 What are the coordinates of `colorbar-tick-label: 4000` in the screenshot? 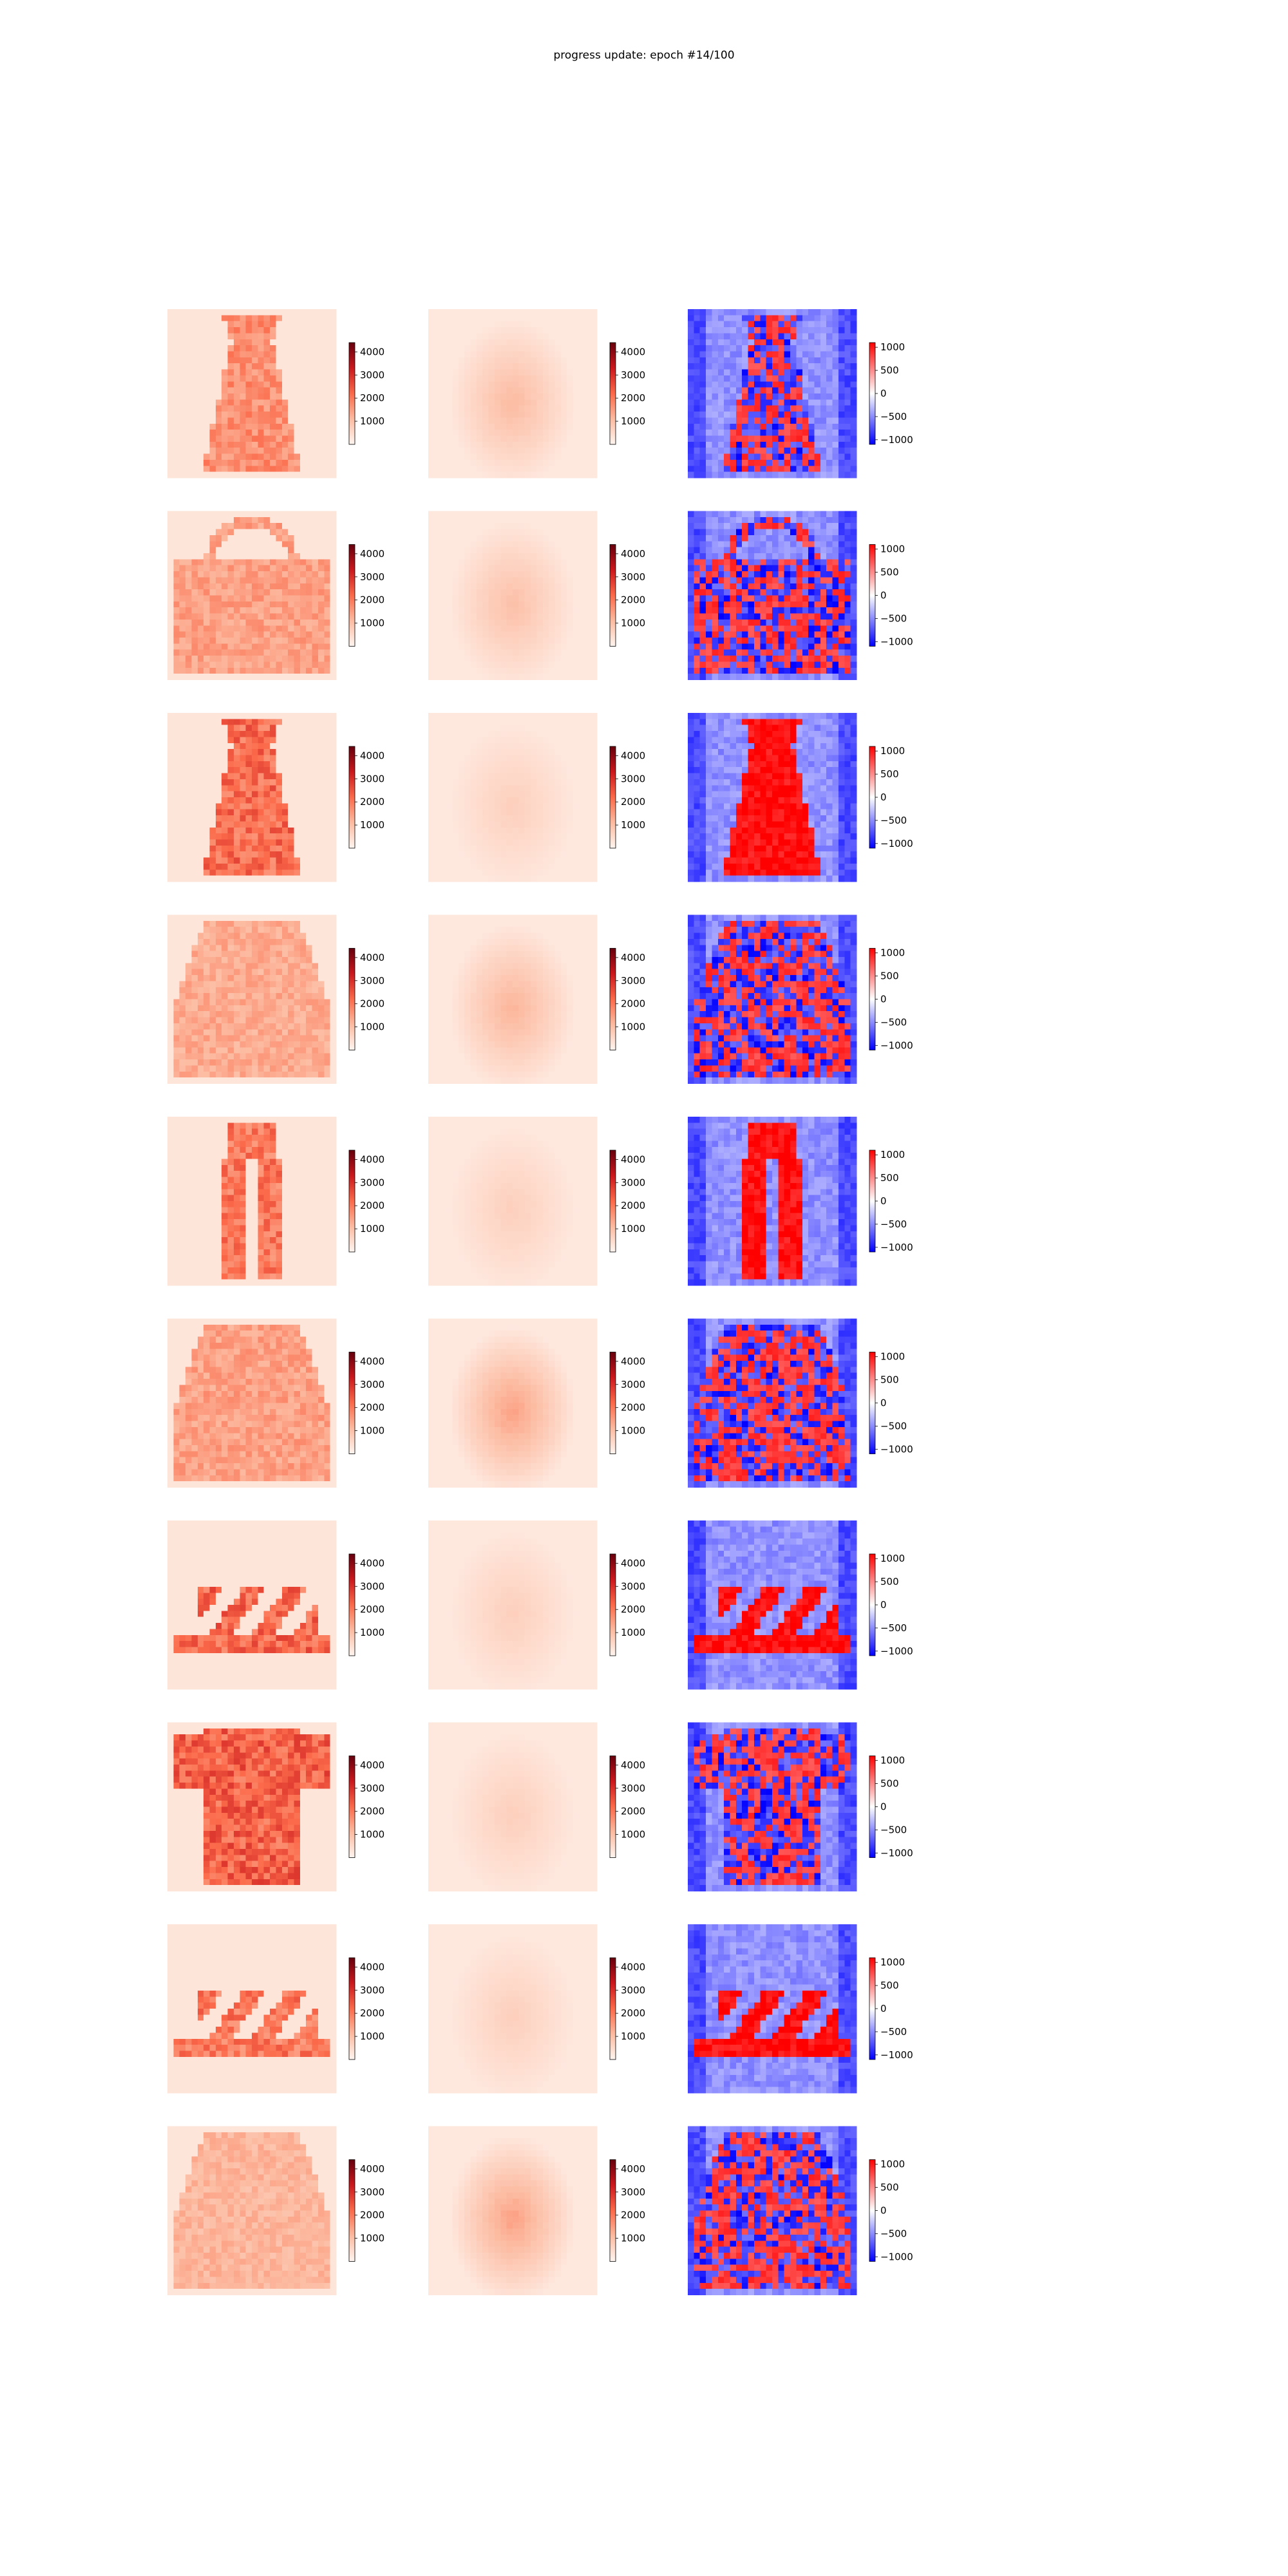 It's located at (372, 351).